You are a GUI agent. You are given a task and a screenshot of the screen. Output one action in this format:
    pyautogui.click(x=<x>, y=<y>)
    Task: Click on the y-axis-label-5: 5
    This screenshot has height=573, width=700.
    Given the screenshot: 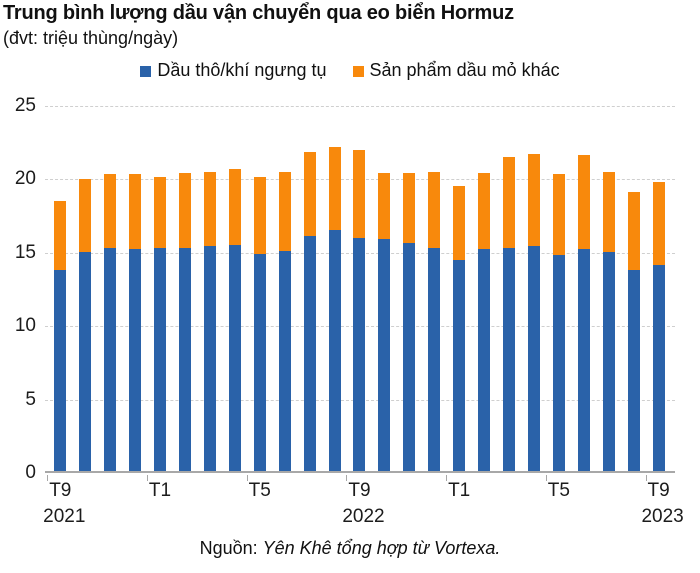 What is the action you would take?
    pyautogui.click(x=30, y=399)
    